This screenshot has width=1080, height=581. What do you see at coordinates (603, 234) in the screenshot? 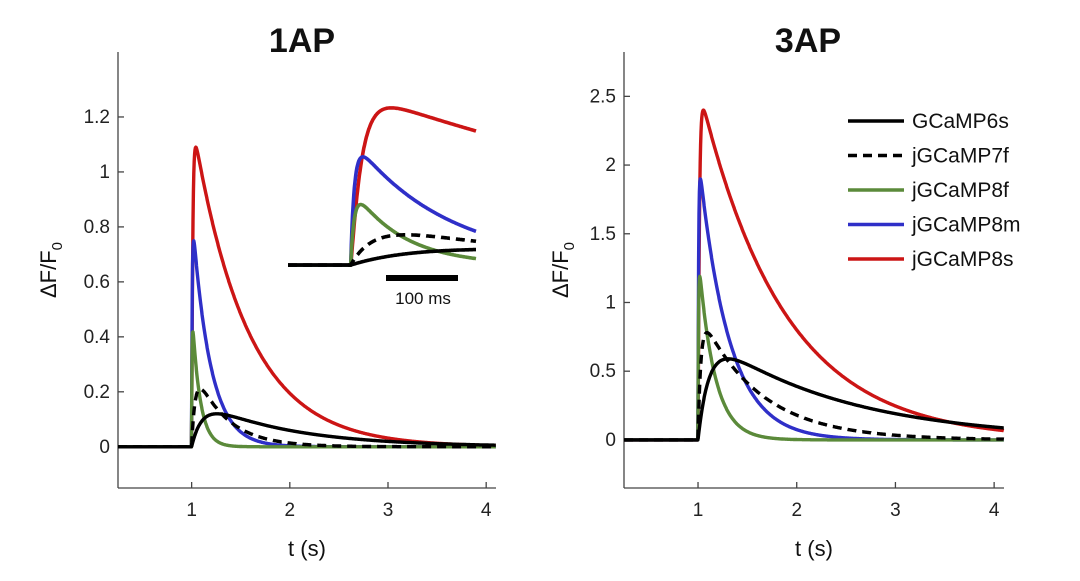
I see `y-tick-label: 1.5` at bounding box center [603, 234].